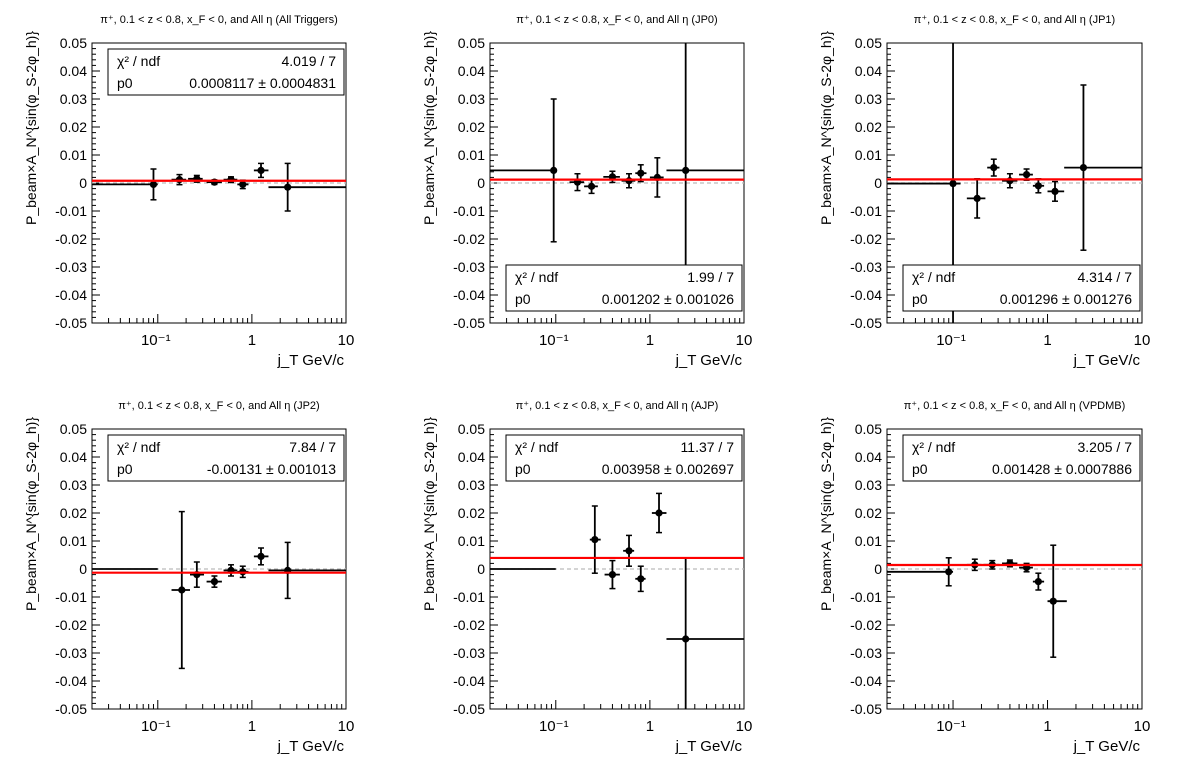 The width and height of the screenshot is (1196, 777). What do you see at coordinates (868, 457) in the screenshot?
I see `y-tick-label: 0.04` at bounding box center [868, 457].